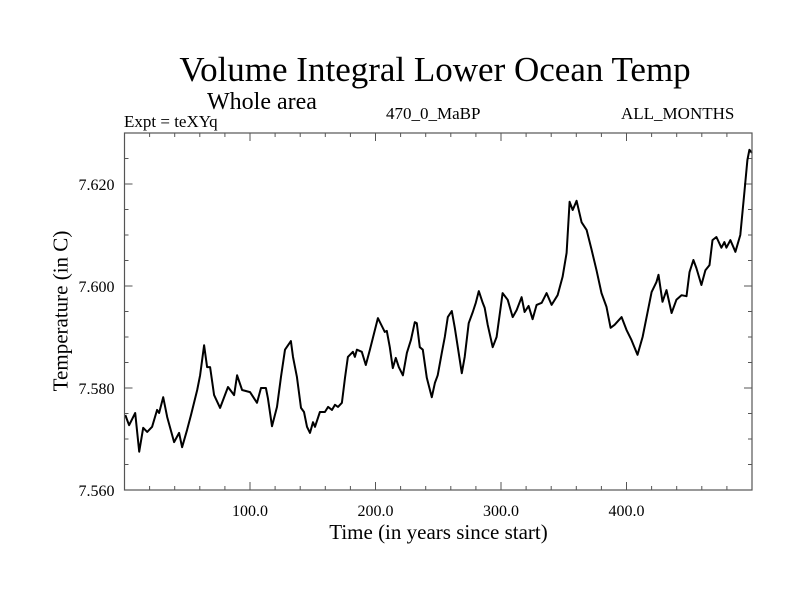 Image resolution: width=800 pixels, height=600 pixels. I want to click on y-tick-label: 7.620, so click(97, 185).